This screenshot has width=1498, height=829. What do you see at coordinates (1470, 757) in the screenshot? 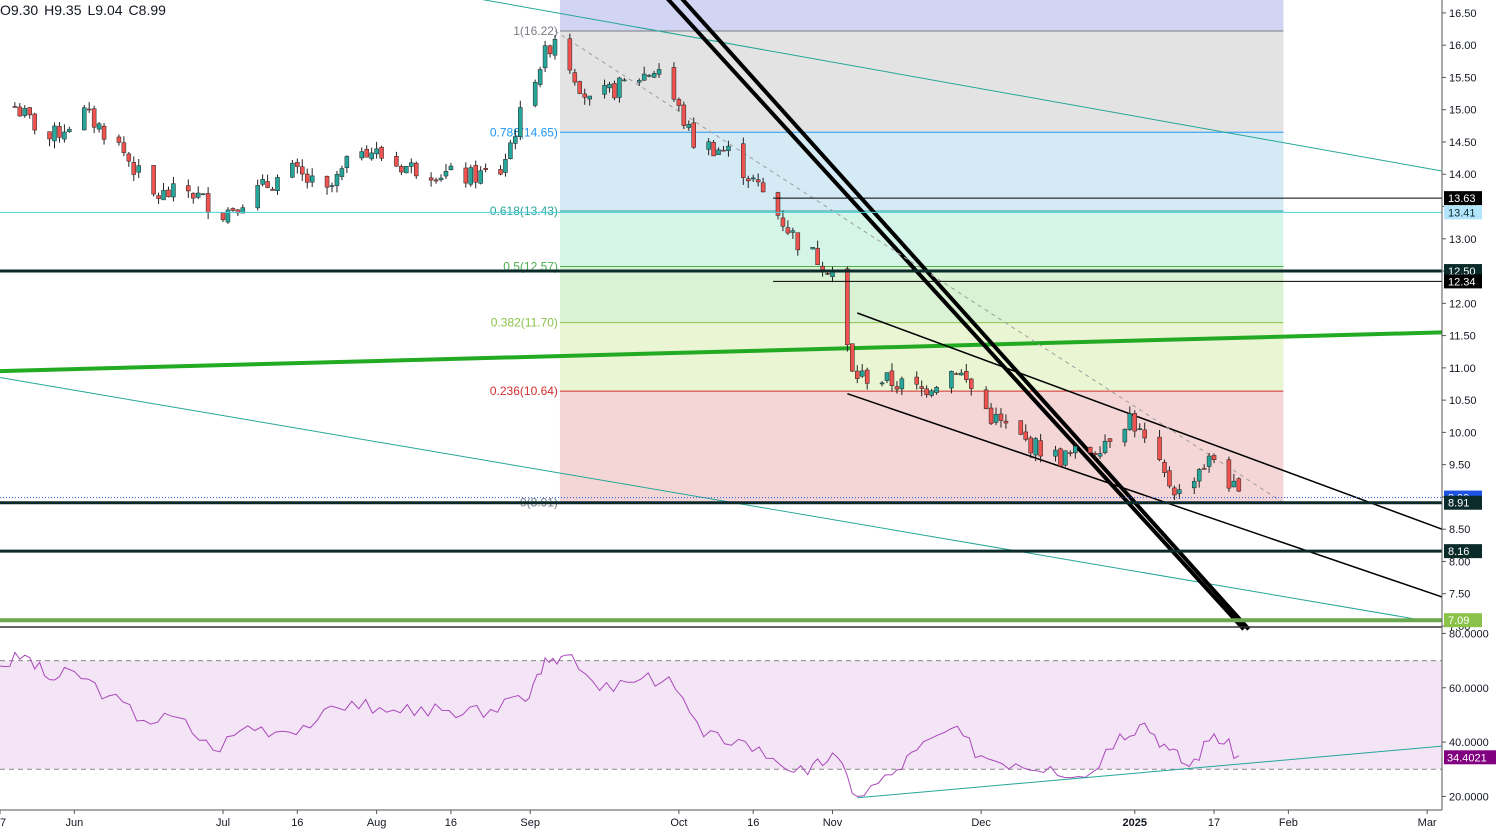
I see `rsi-value-tag` at bounding box center [1470, 757].